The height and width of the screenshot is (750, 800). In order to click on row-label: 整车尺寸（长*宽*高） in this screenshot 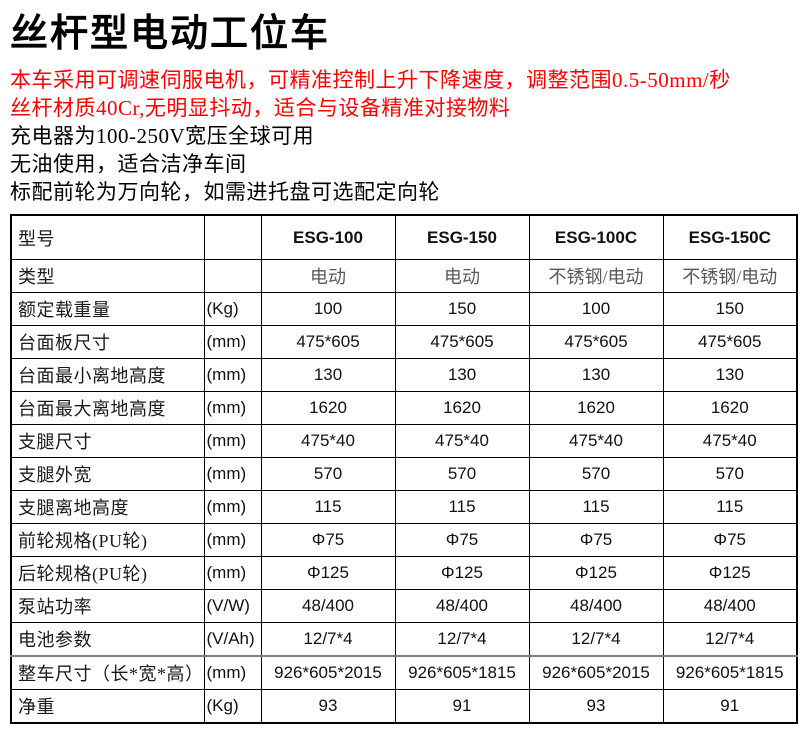, I will do `click(107, 672)`.